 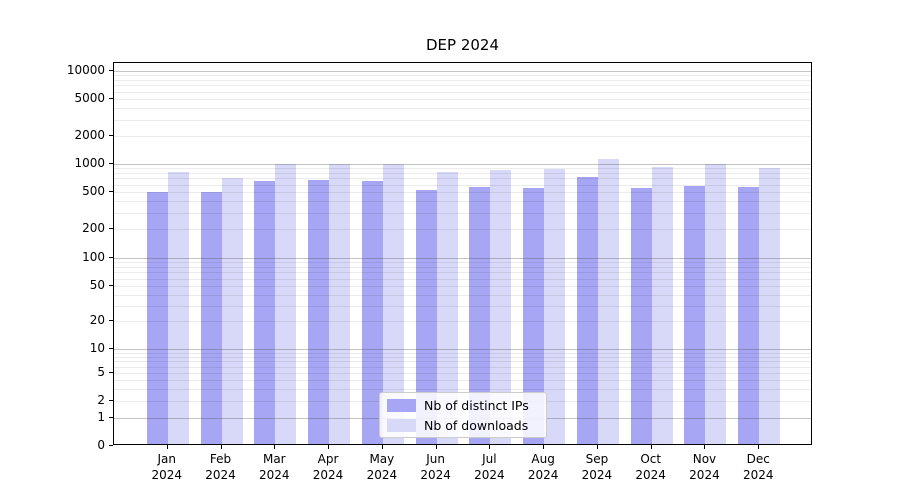 I want to click on chart-title: DEP 2024, so click(x=462, y=45).